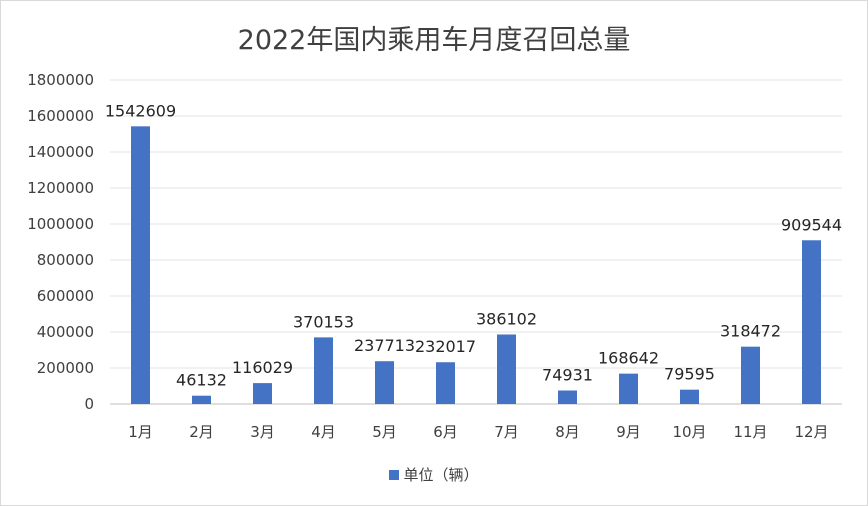  I want to click on x-tick-label: 2月, so click(201, 432).